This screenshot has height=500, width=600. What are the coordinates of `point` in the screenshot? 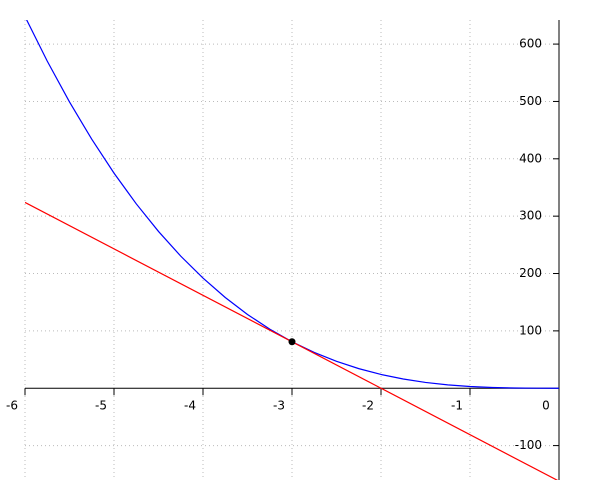 It's located at (292, 342).